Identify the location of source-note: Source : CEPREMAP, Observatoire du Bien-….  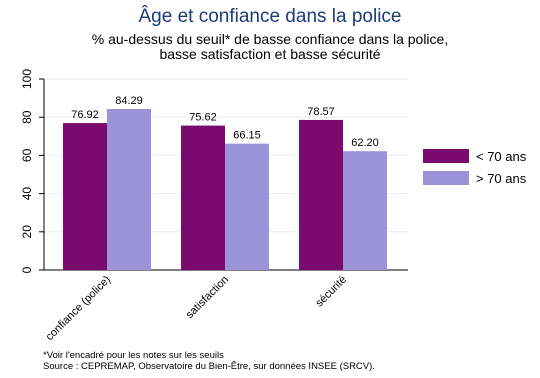
(209, 366).